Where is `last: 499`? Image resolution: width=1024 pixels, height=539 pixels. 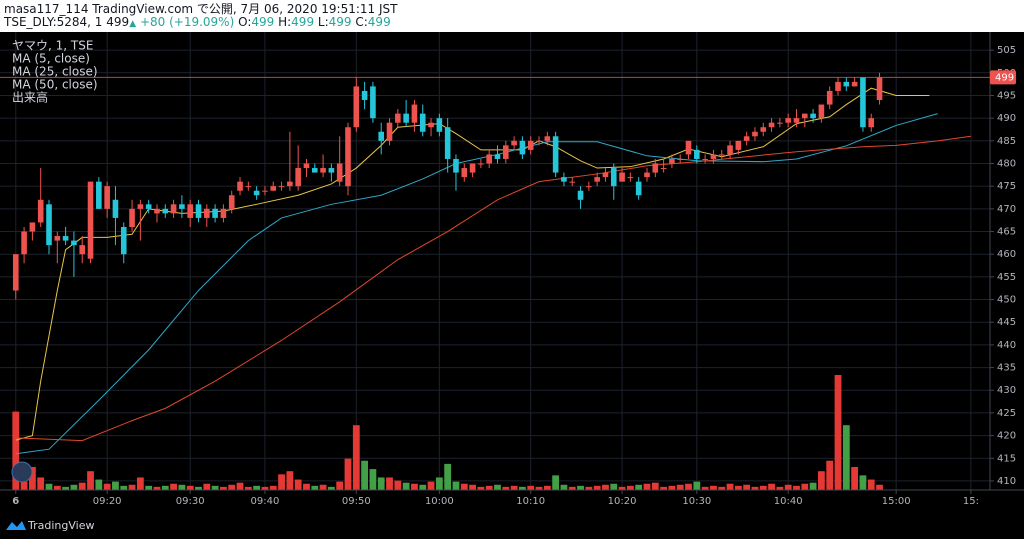
last: 499 is located at coordinates (118, 22).